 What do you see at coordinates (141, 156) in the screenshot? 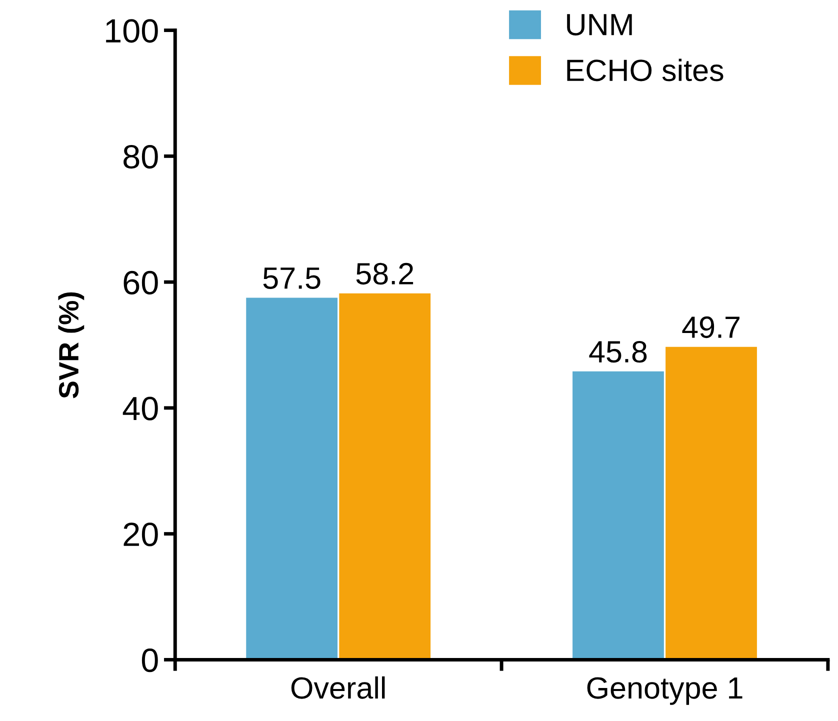
I see `y-tick-label: 80` at bounding box center [141, 156].